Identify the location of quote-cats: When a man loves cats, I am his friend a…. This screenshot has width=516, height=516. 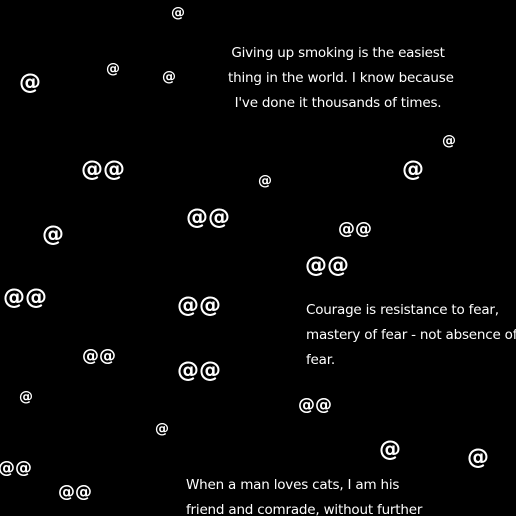
(304, 496).